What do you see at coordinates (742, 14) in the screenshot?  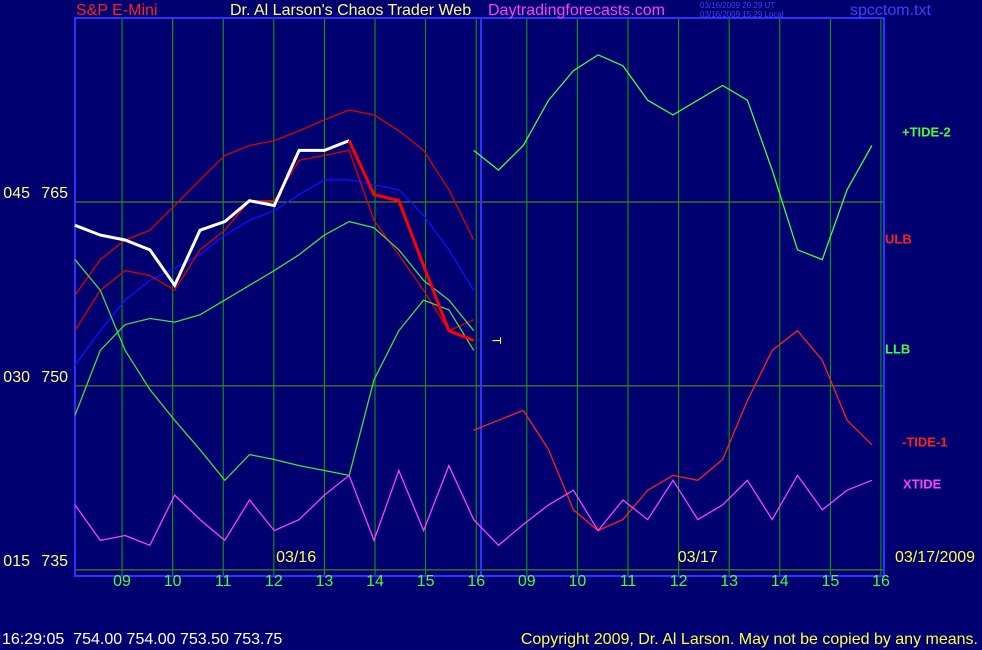 I see `timestamp: 03/16/2009 15:29 Local` at bounding box center [742, 14].